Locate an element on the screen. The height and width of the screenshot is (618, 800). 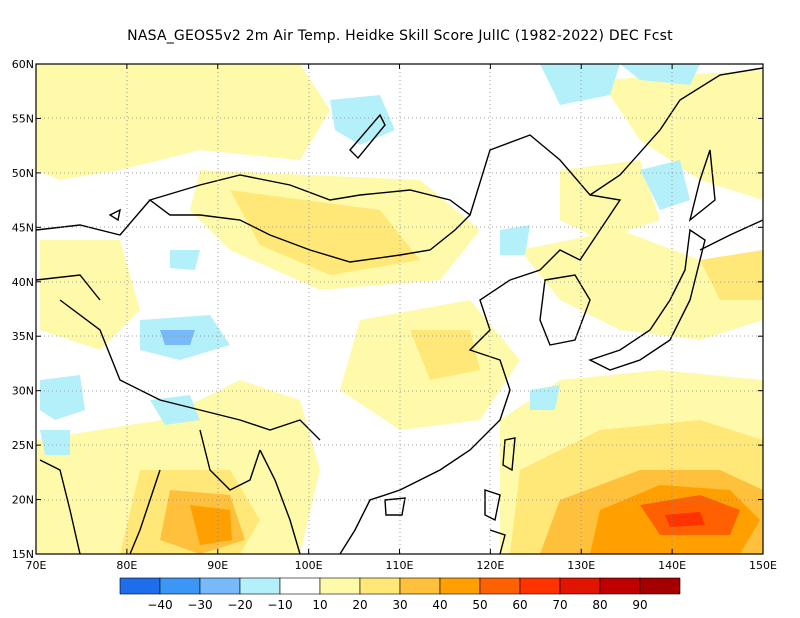
lat-tick-label: 35N is located at coordinates (23, 336).